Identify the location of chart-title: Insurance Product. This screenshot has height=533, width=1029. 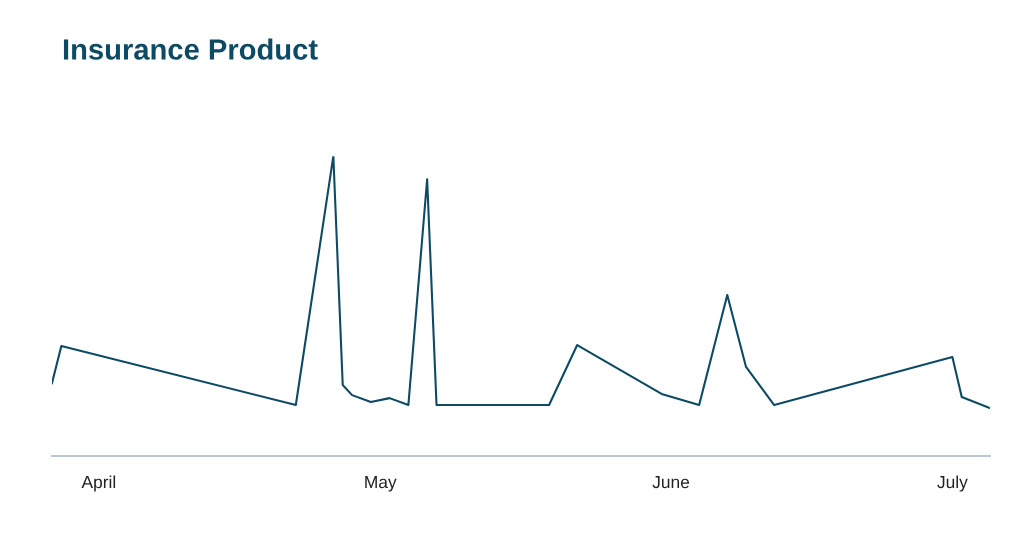
(190, 49).